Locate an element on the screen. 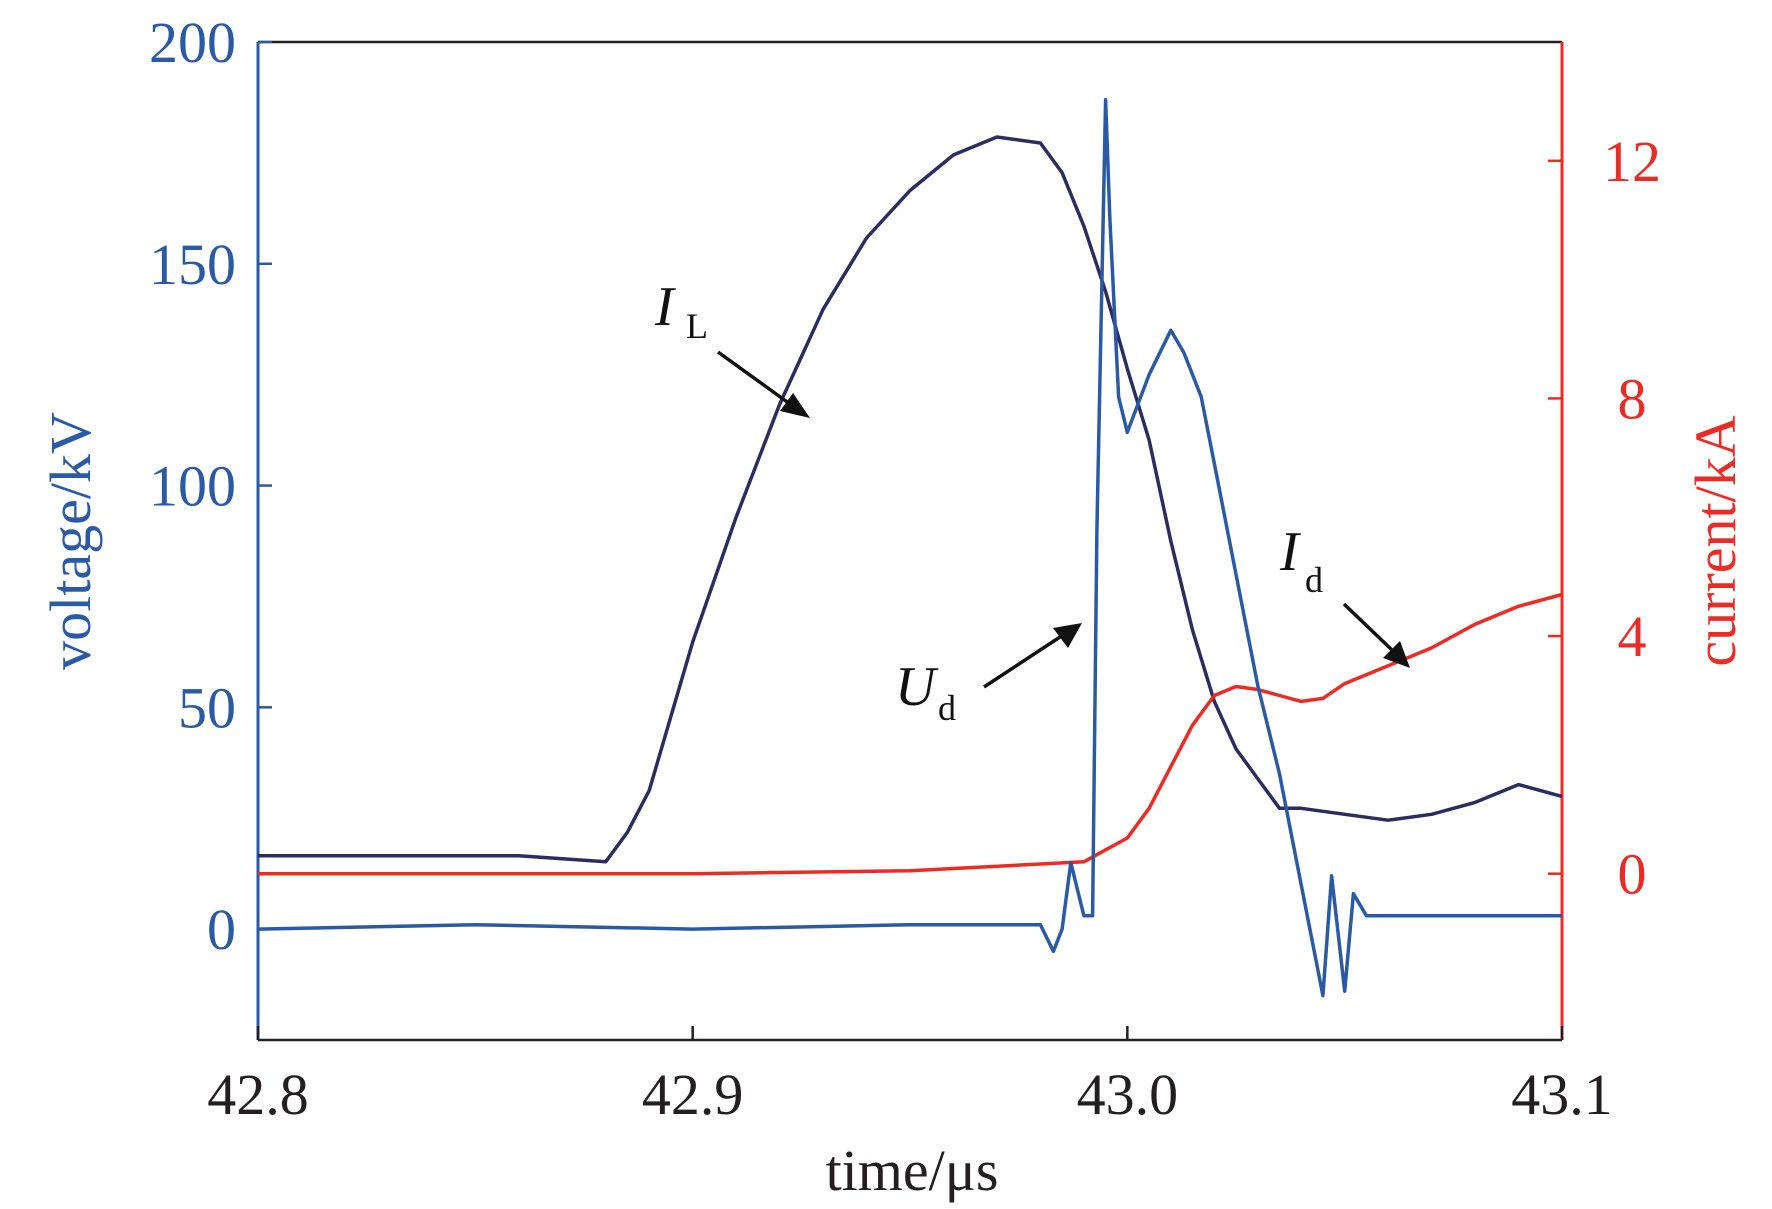 This screenshot has height=1209, width=1772. x-tick-label: 43.1 is located at coordinates (1562, 1094).